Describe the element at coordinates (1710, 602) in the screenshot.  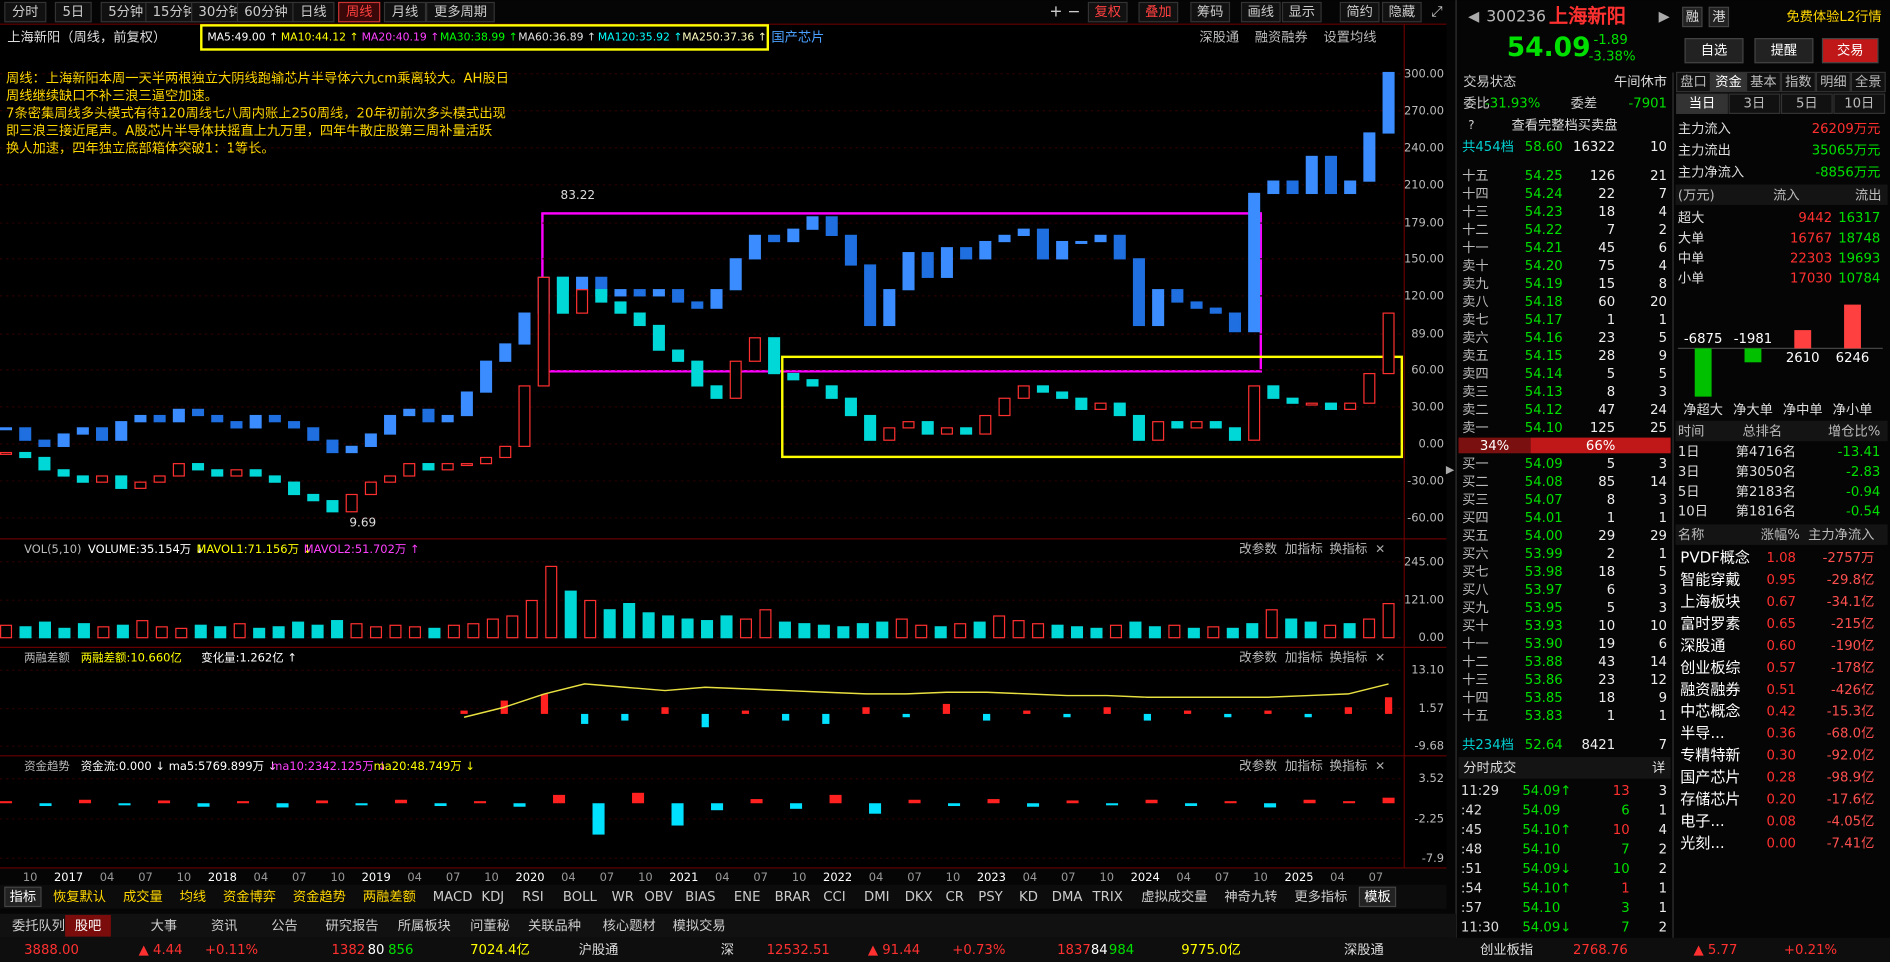
I see `sector-name: 上海板块` at that location.